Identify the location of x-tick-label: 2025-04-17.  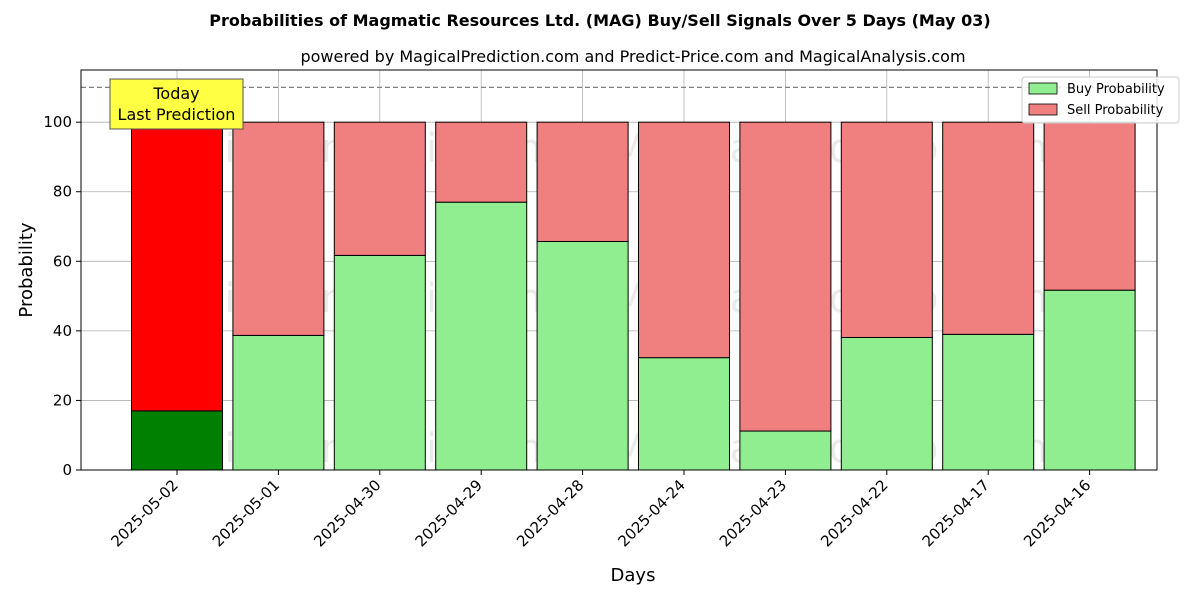
(956, 513).